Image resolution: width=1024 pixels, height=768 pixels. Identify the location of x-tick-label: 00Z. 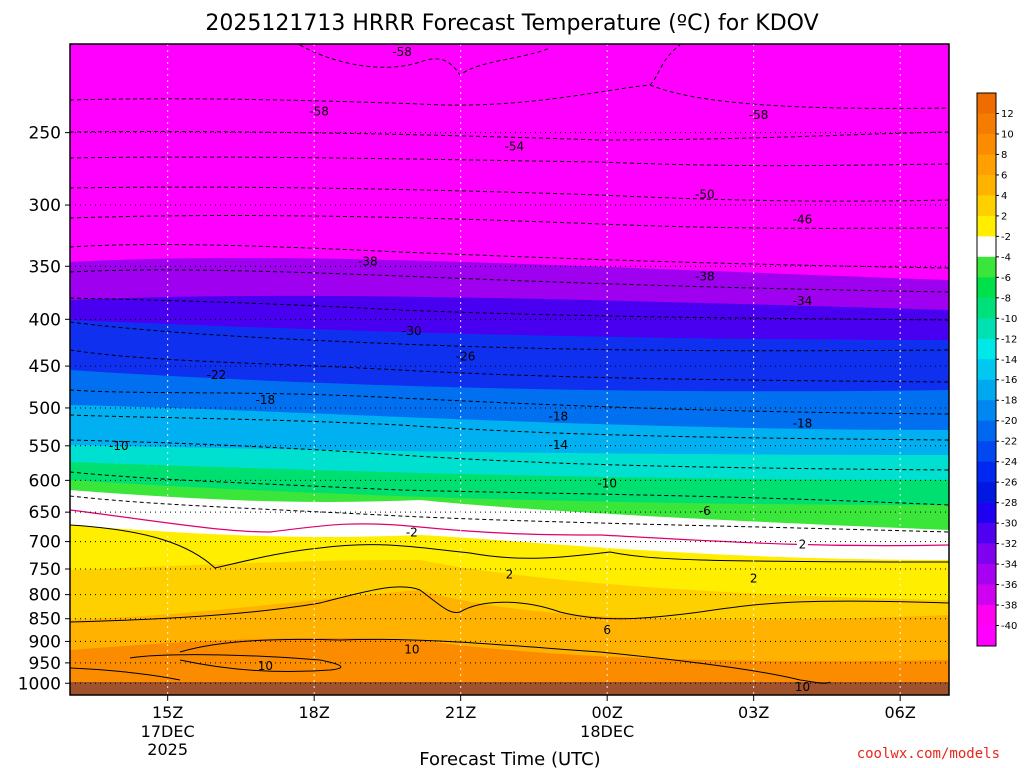
(607, 712).